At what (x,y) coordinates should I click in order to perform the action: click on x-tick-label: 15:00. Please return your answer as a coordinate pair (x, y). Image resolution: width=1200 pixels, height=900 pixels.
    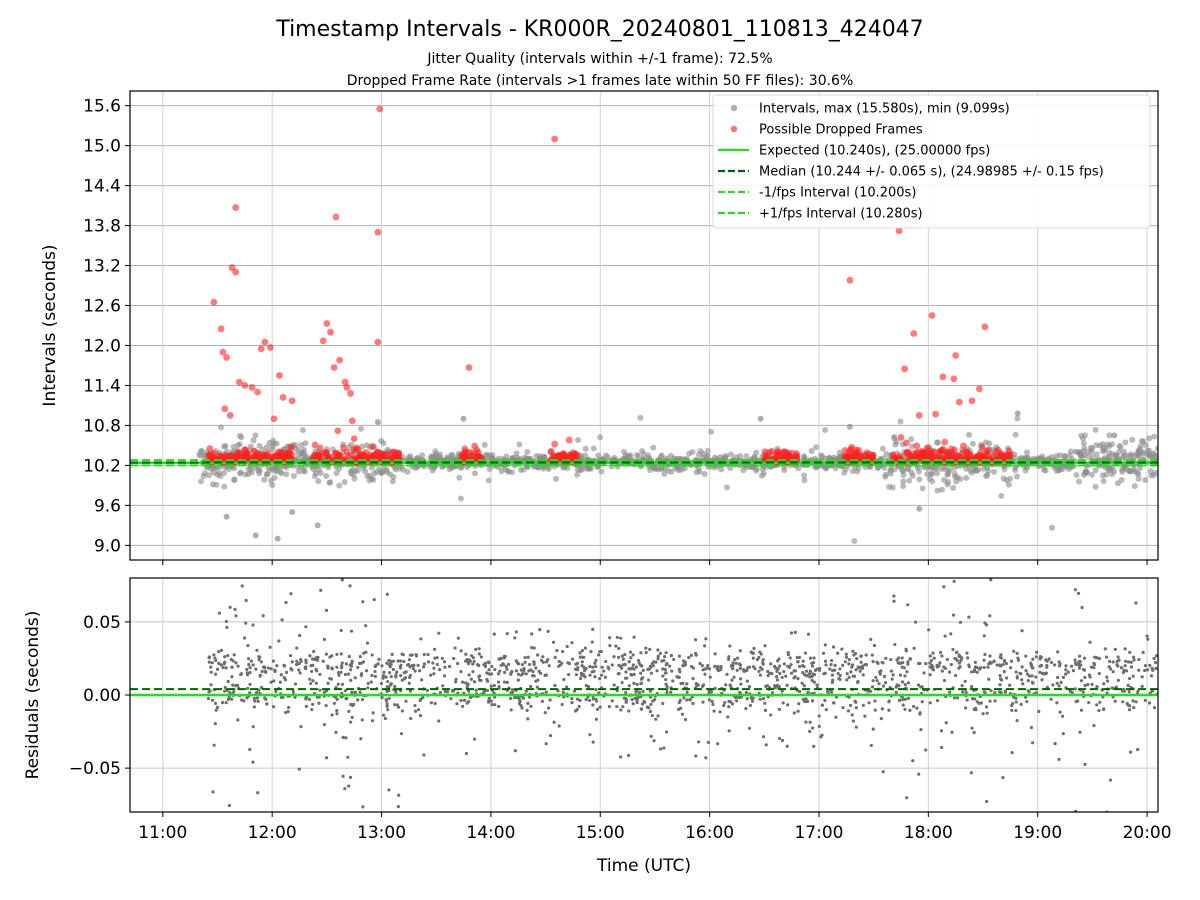
    Looking at the image, I should click on (600, 833).